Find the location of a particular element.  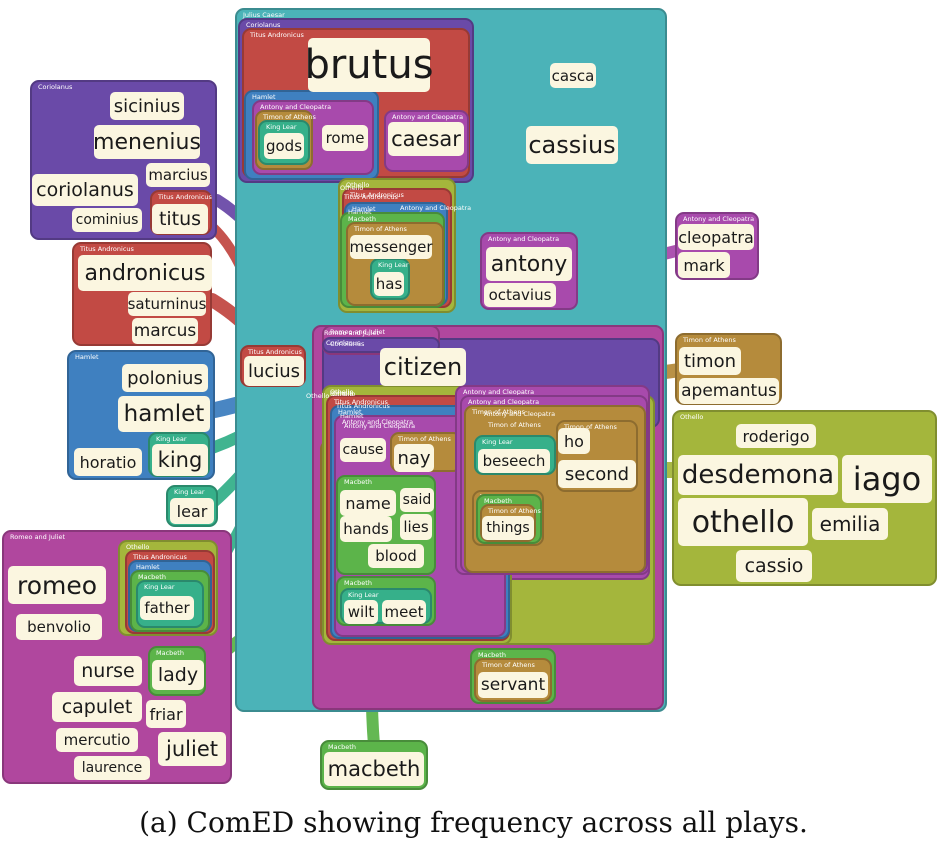

word-macbeth: macbeth is located at coordinates (374, 769).